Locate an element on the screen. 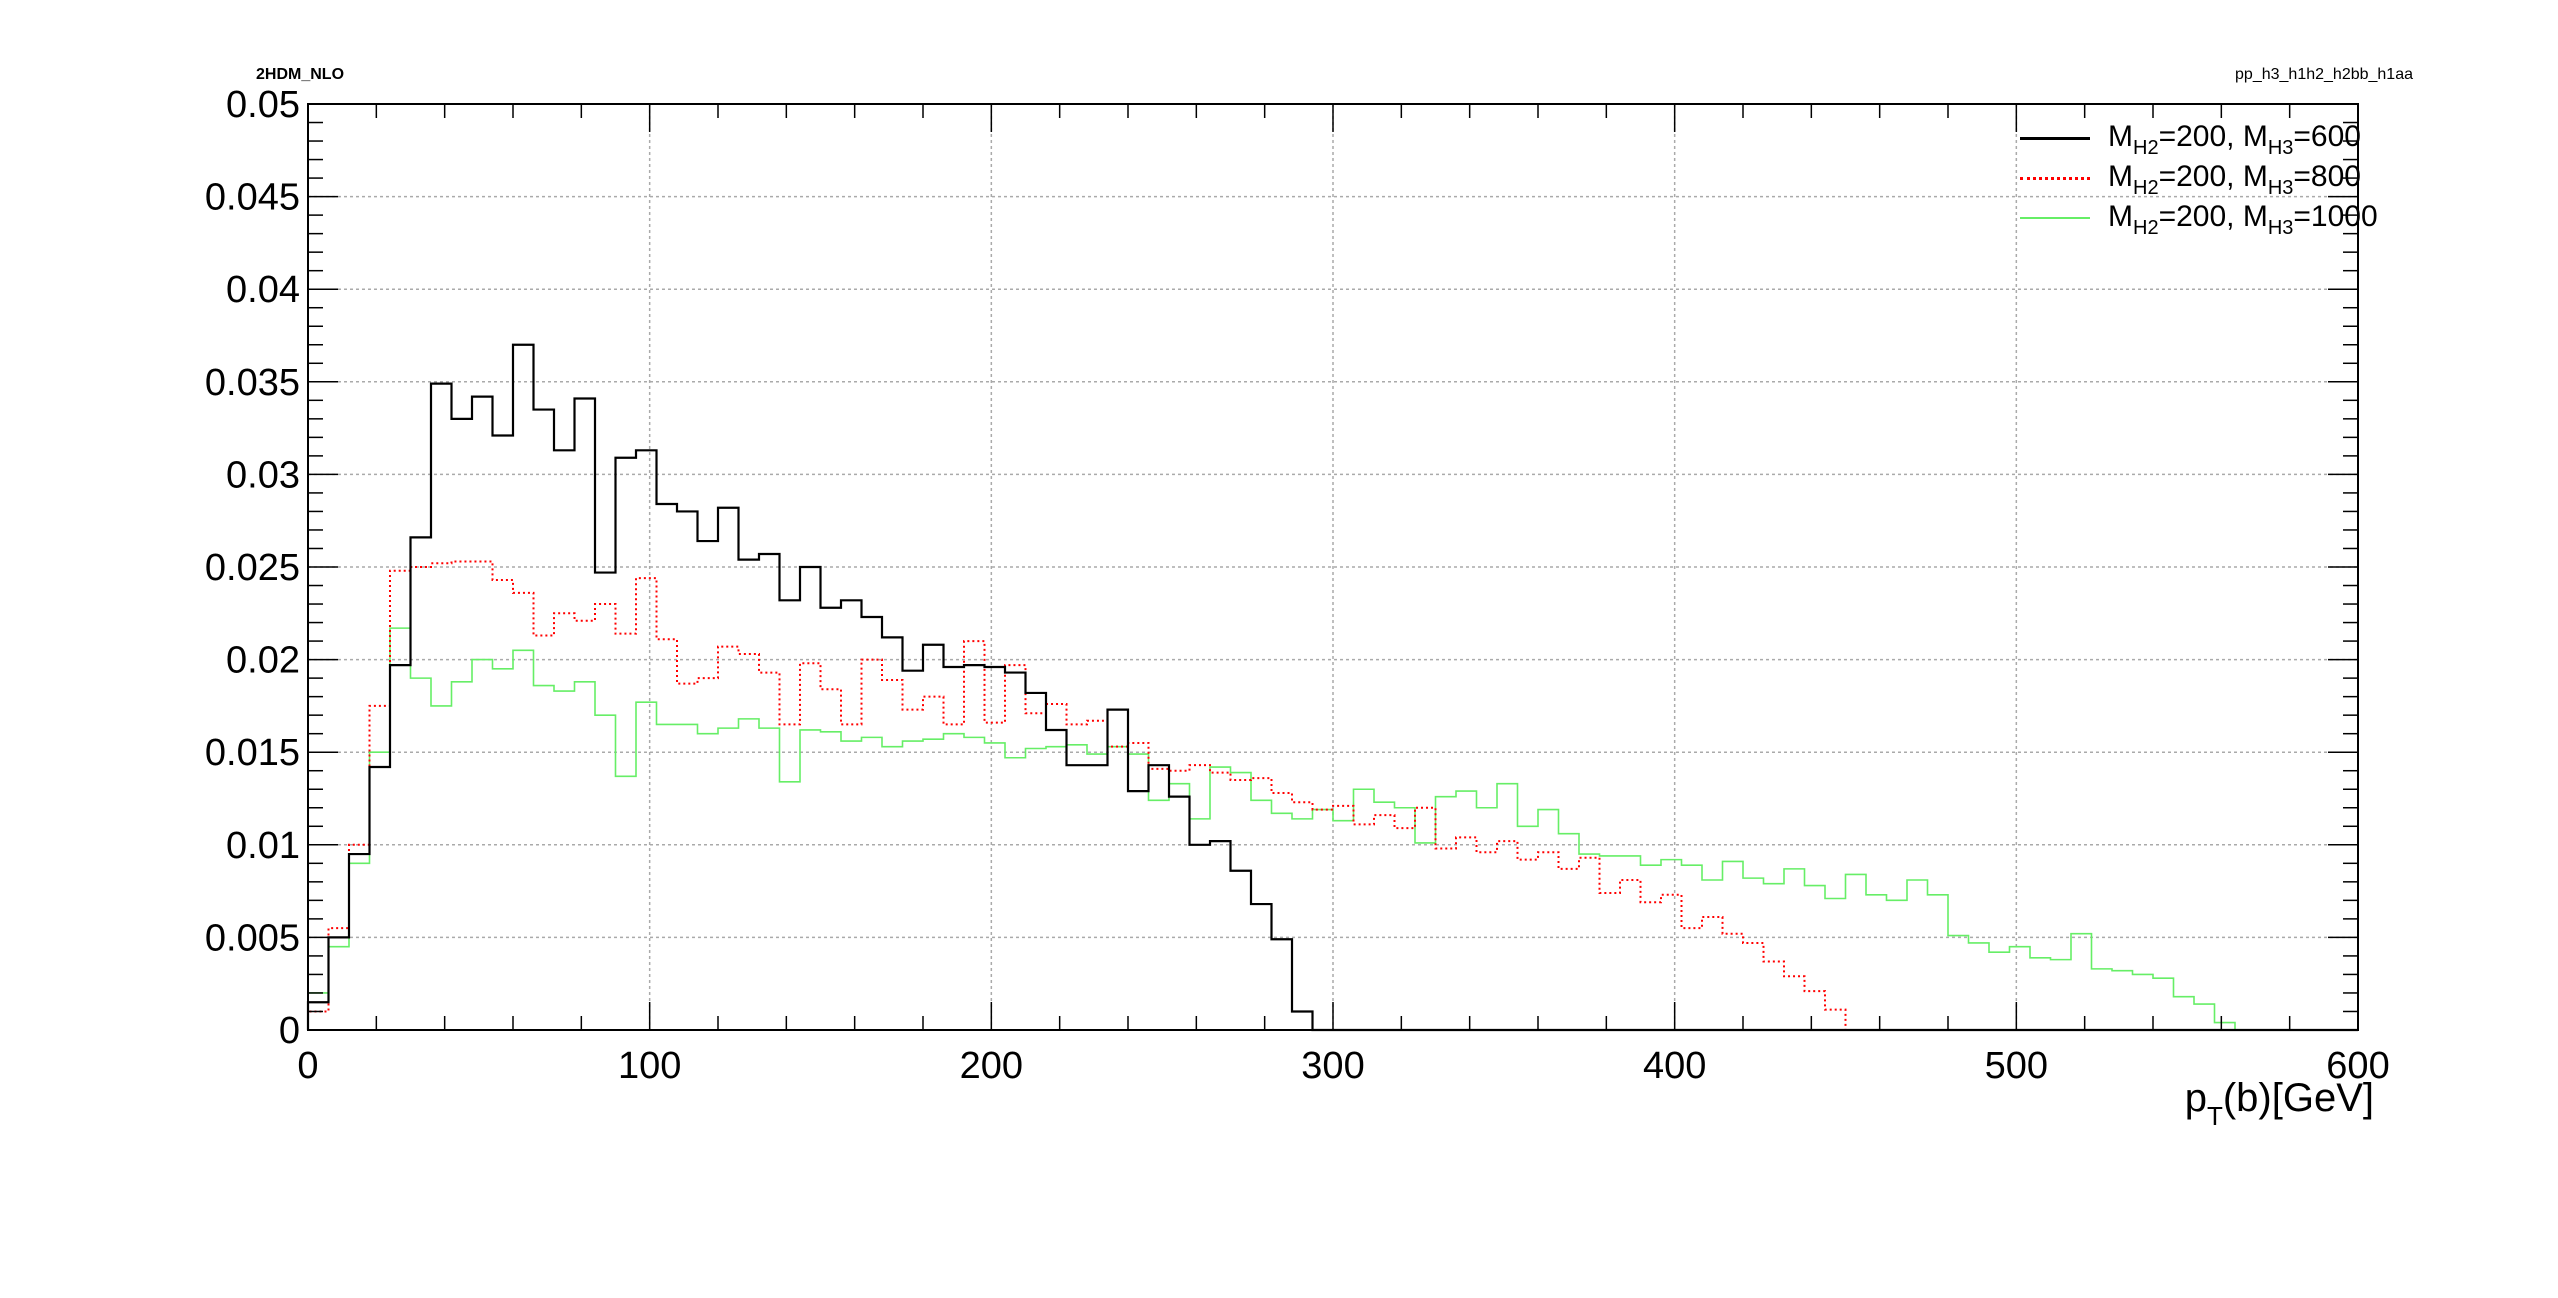 Image resolution: width=2558 pixels, height=1298 pixels. legend-label: MH2=200, MH3=800 is located at coordinates (2234, 179).